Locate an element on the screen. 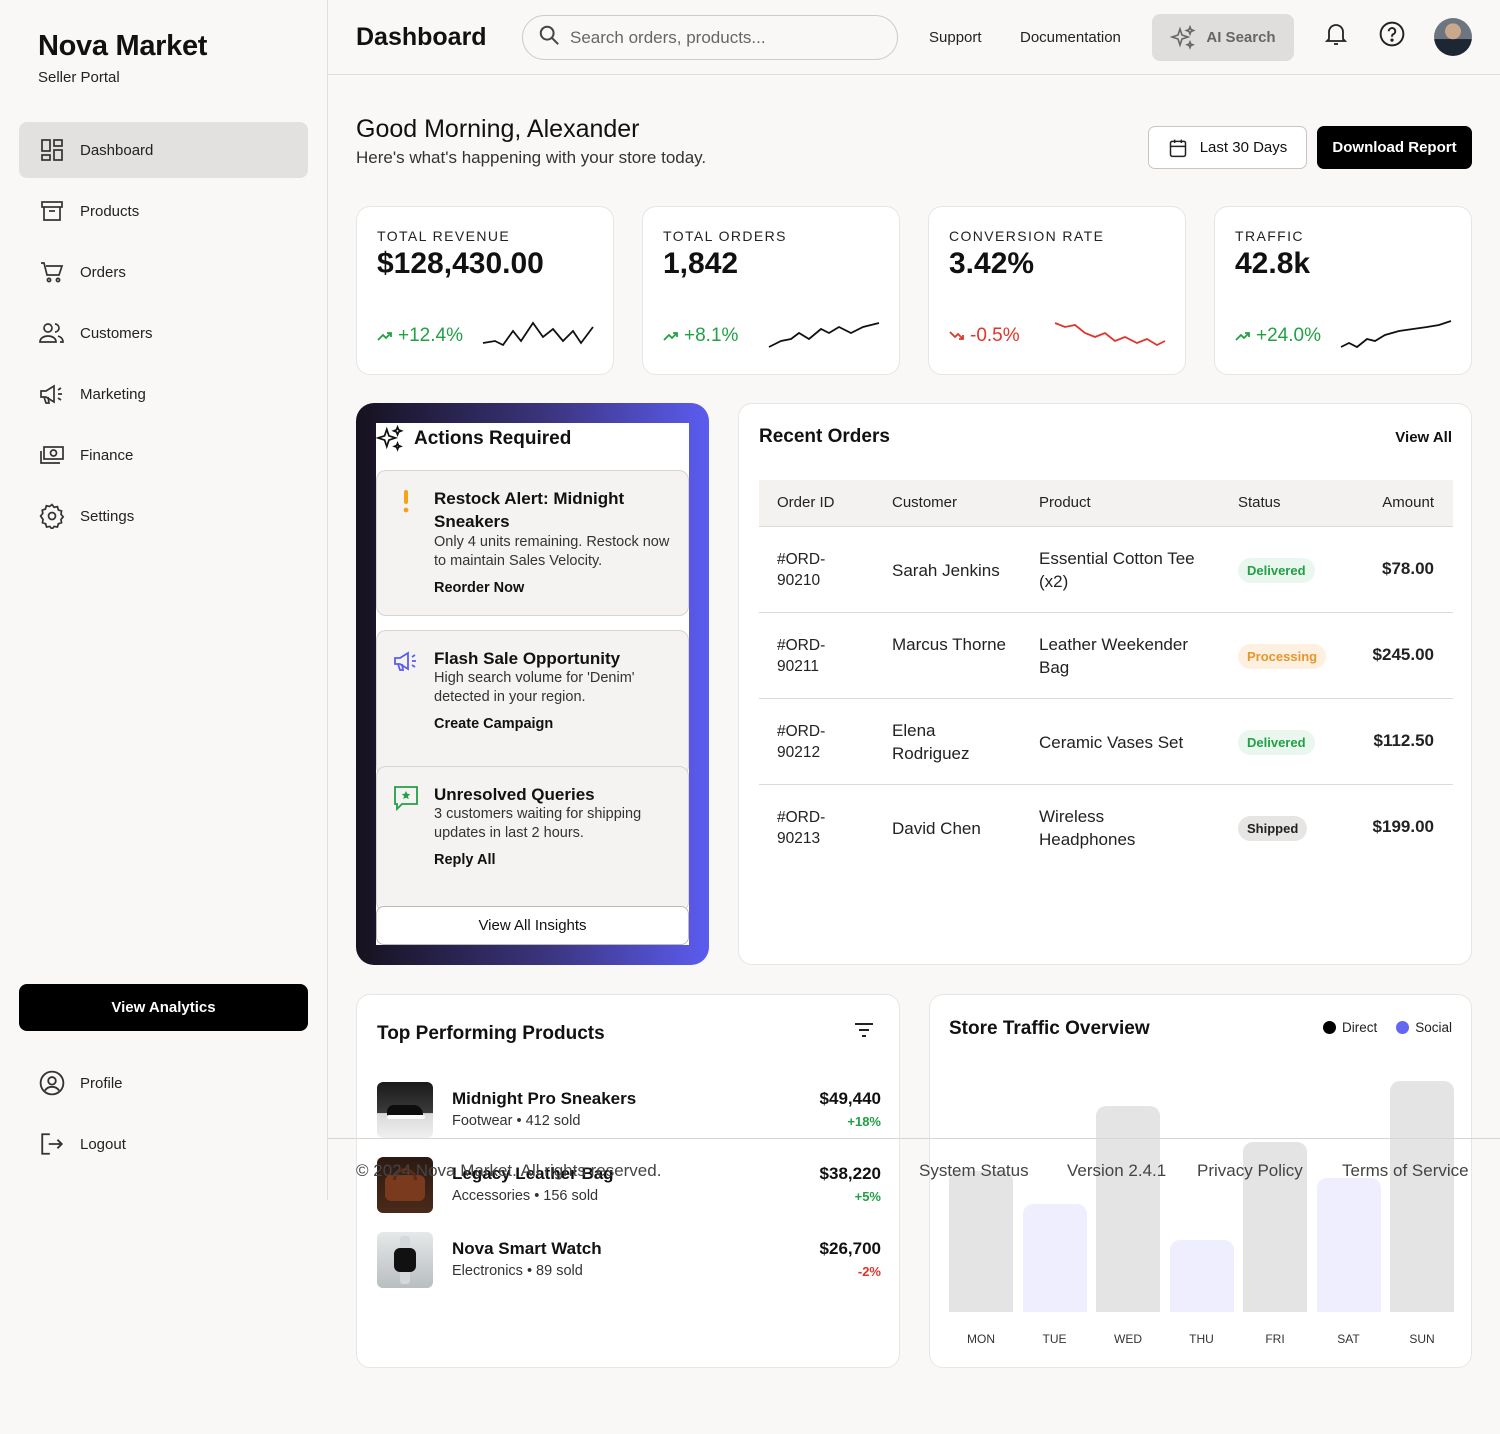 Image resolution: width=1500 pixels, height=1434 pixels. bar-thu-social is located at coordinates (1201, 1276).